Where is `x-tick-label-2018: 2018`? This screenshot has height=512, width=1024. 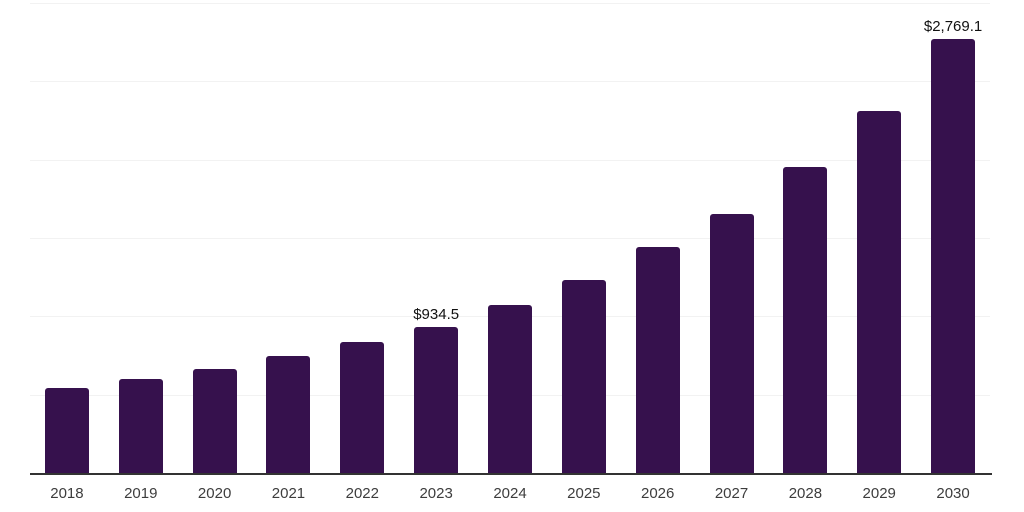
x-tick-label-2018: 2018 is located at coordinates (67, 493).